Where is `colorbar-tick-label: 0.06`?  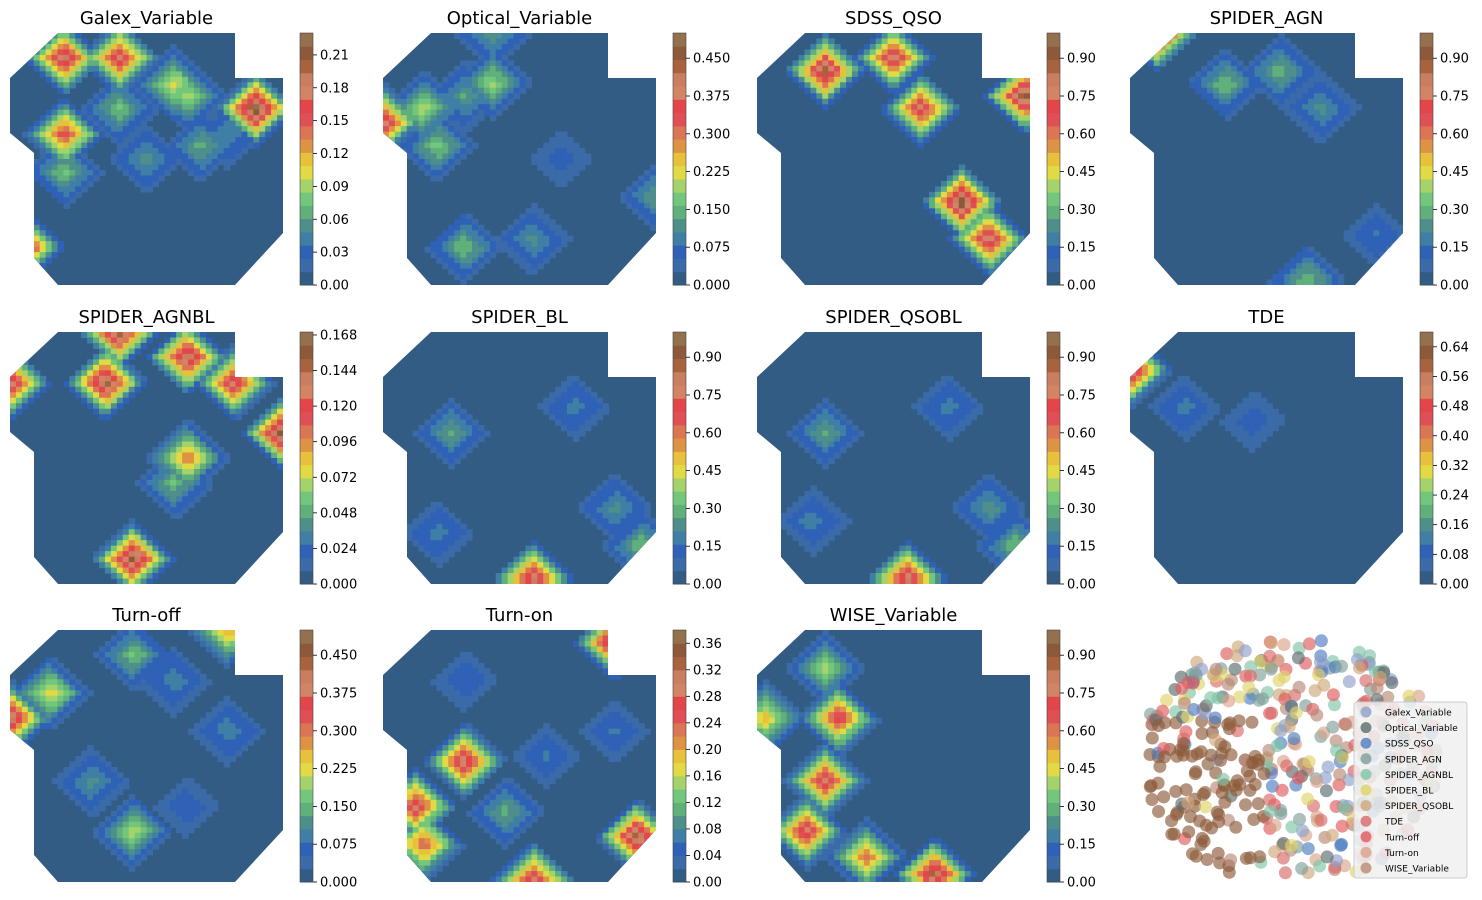 colorbar-tick-label: 0.06 is located at coordinates (334, 220).